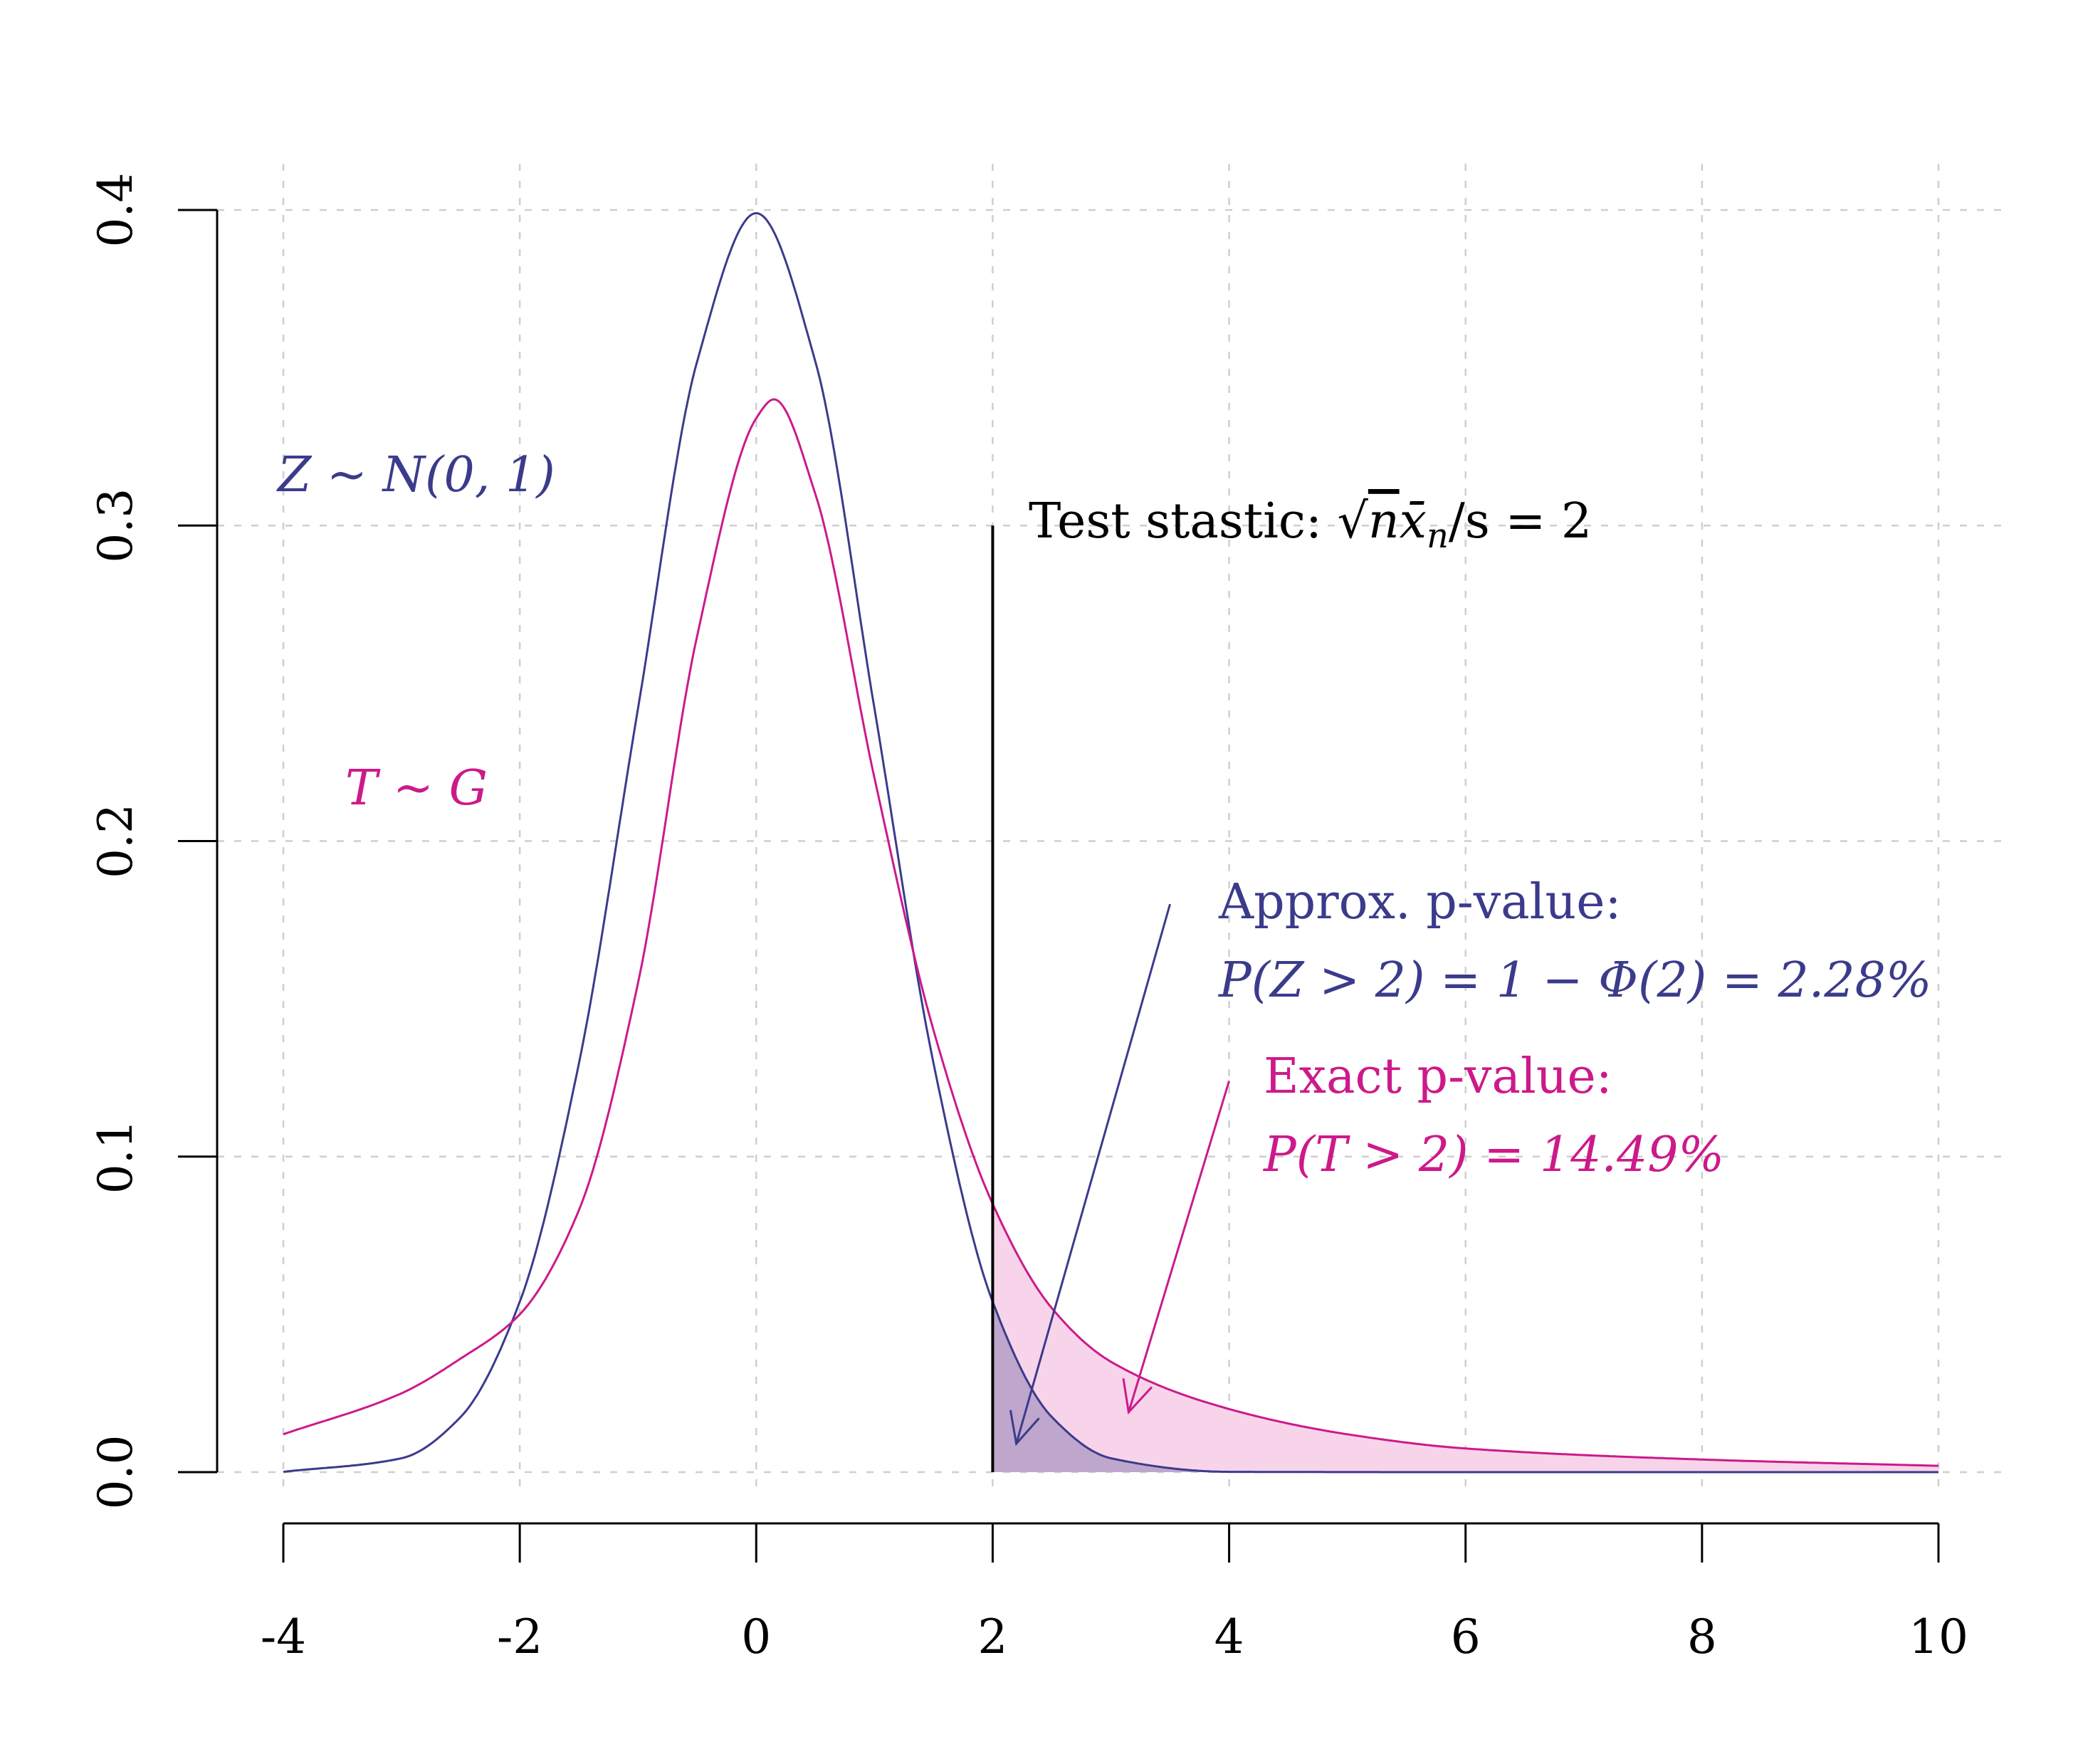 This screenshot has height=1764, width=2078. I want to click on x-tick-label: -2, so click(519, 1637).